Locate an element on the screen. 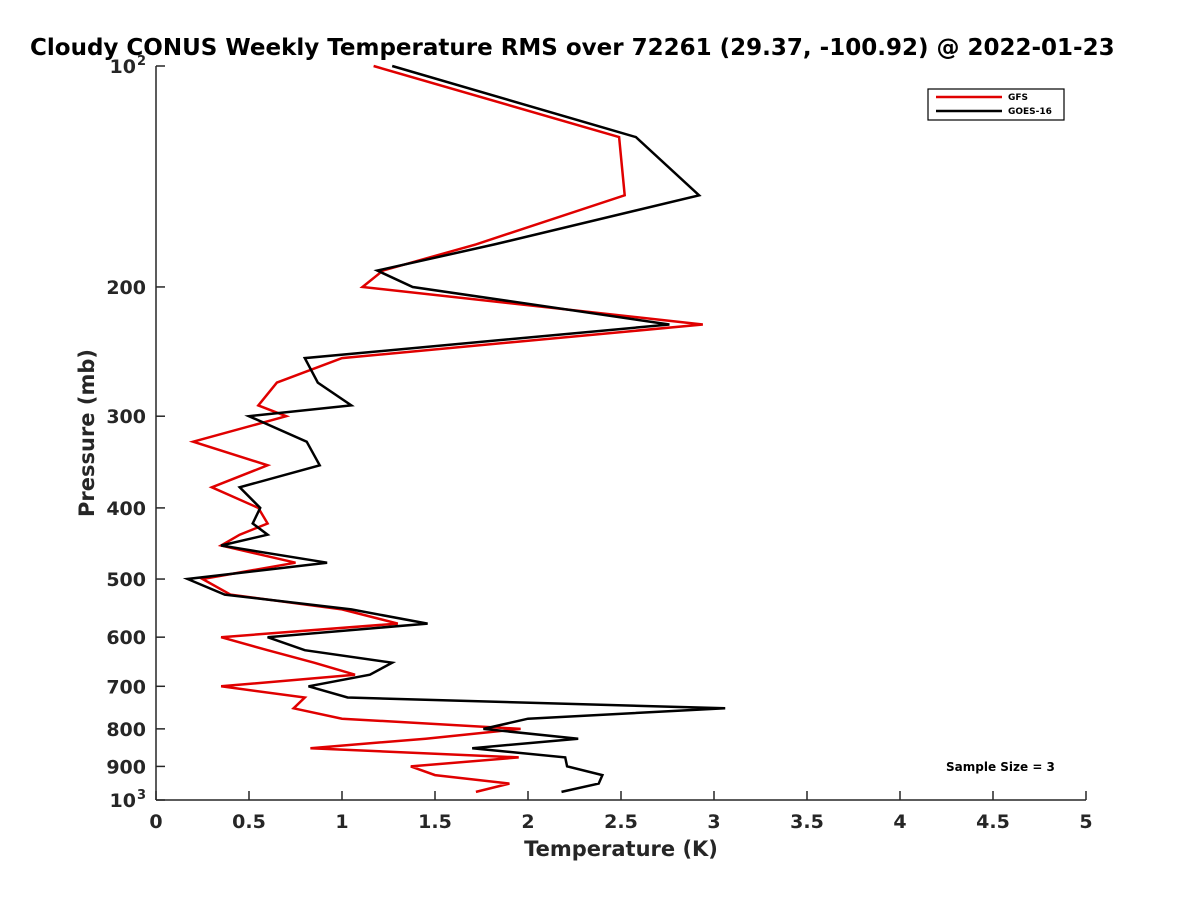 The width and height of the screenshot is (1200, 900). y-tick-label: 900 is located at coordinates (126, 767).